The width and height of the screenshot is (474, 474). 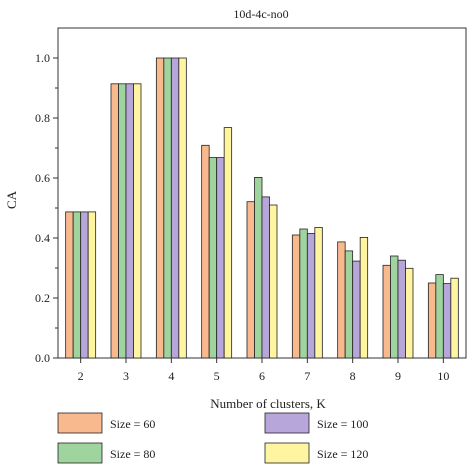 I want to click on y-axis-title: CA, so click(x=11, y=199).